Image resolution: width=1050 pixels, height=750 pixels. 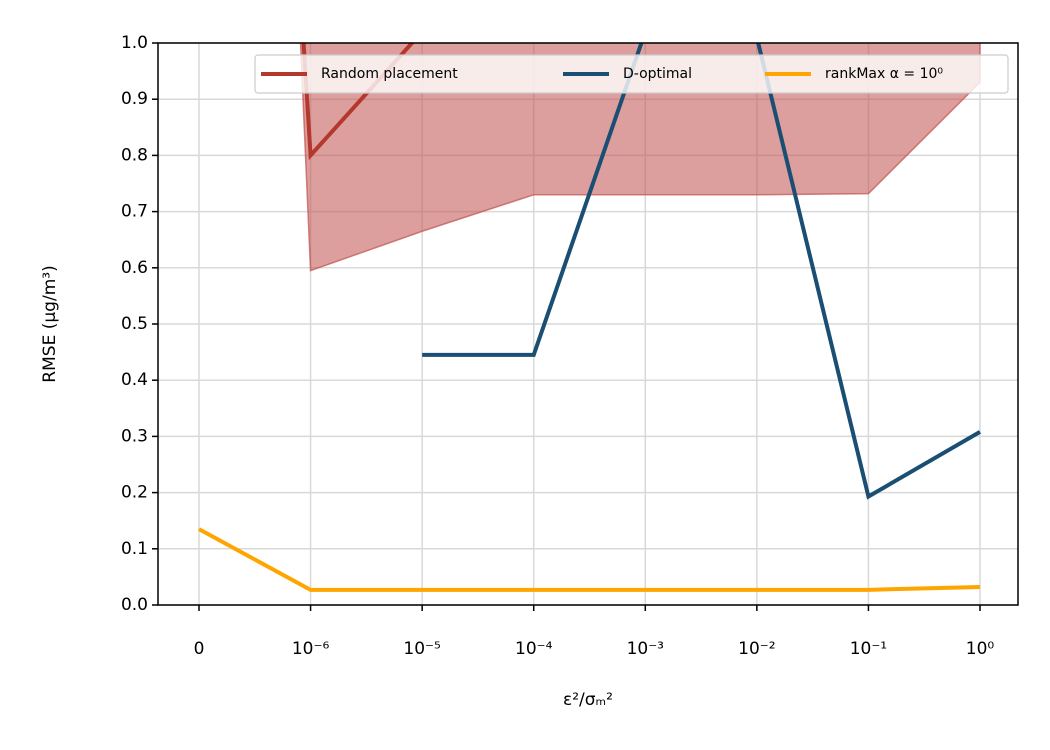 I want to click on y-tick-label: 0.8, so click(x=134, y=155).